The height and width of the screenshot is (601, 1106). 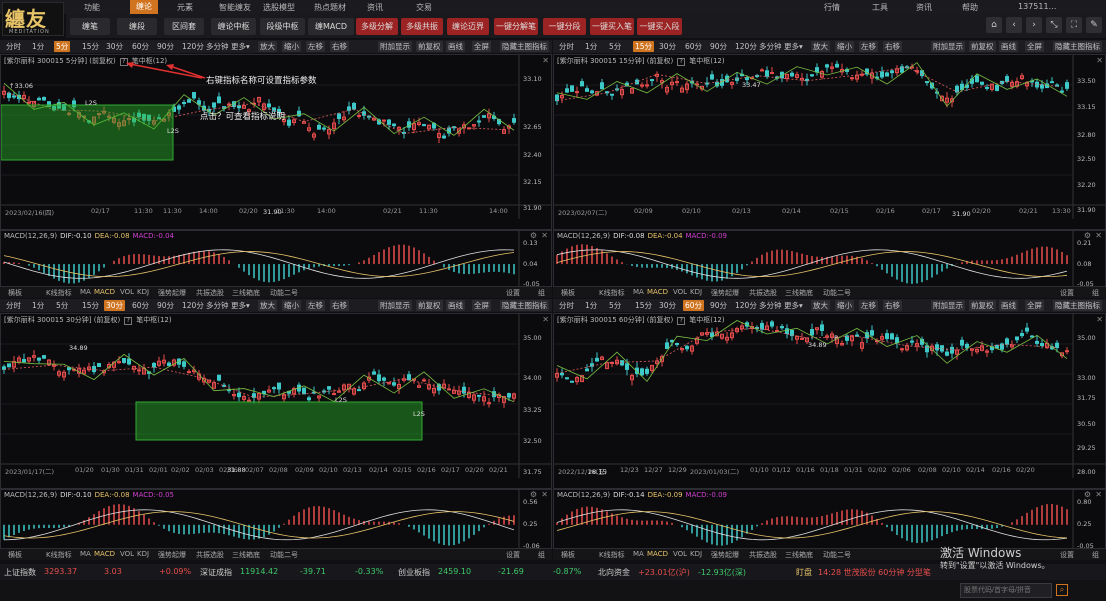 I want to click on chan-button-3: 缠论中枢, so click(x=233, y=26).